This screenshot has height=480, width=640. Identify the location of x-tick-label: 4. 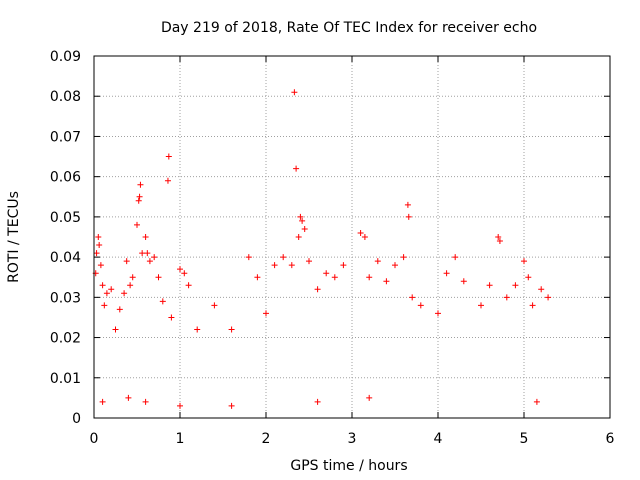
(438, 439).